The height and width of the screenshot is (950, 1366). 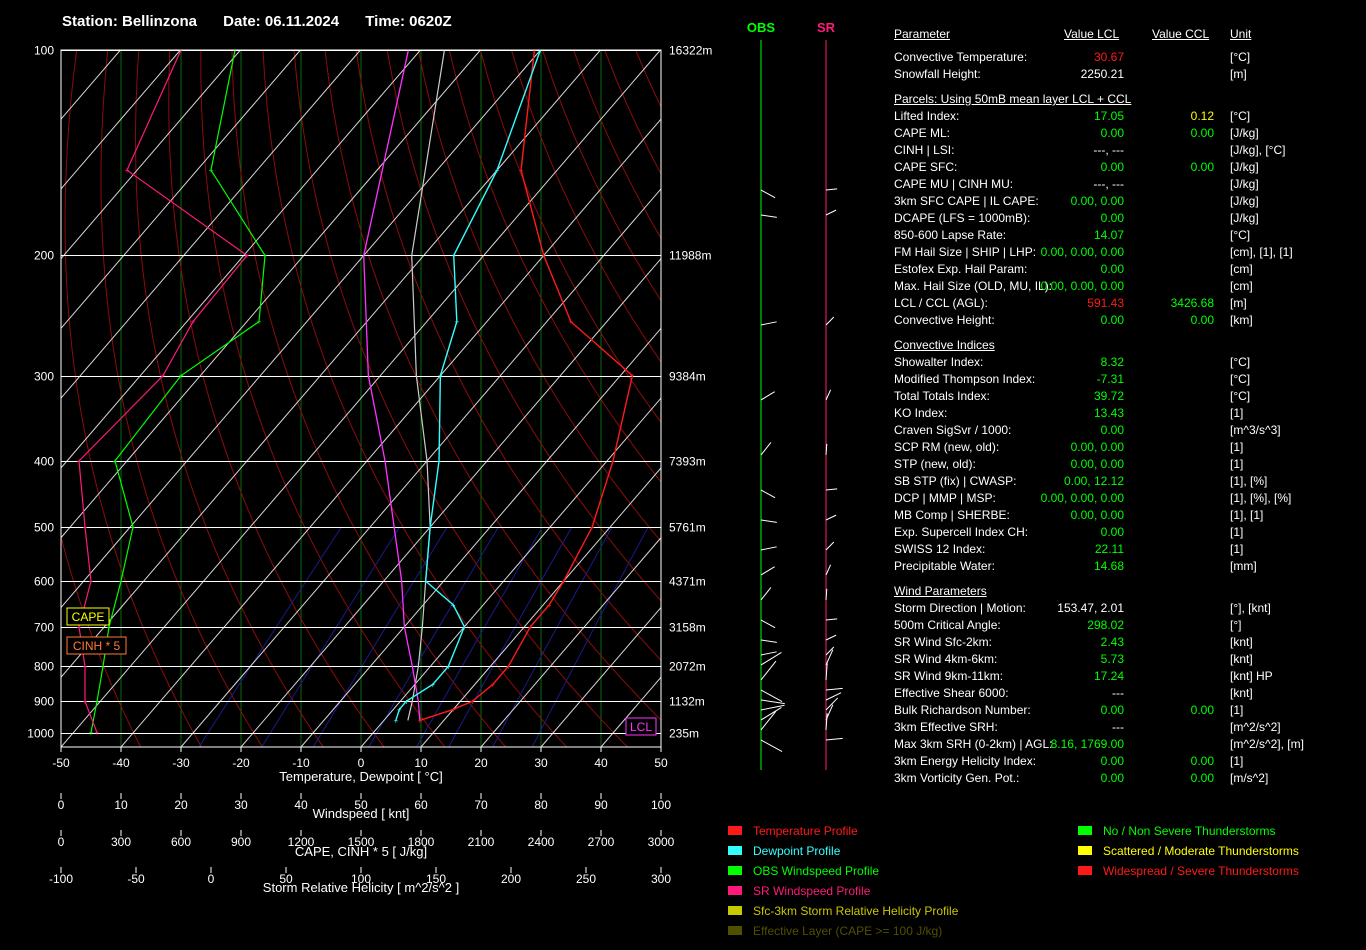 I want to click on row-unit: [1], [%], so click(x=1249, y=481).